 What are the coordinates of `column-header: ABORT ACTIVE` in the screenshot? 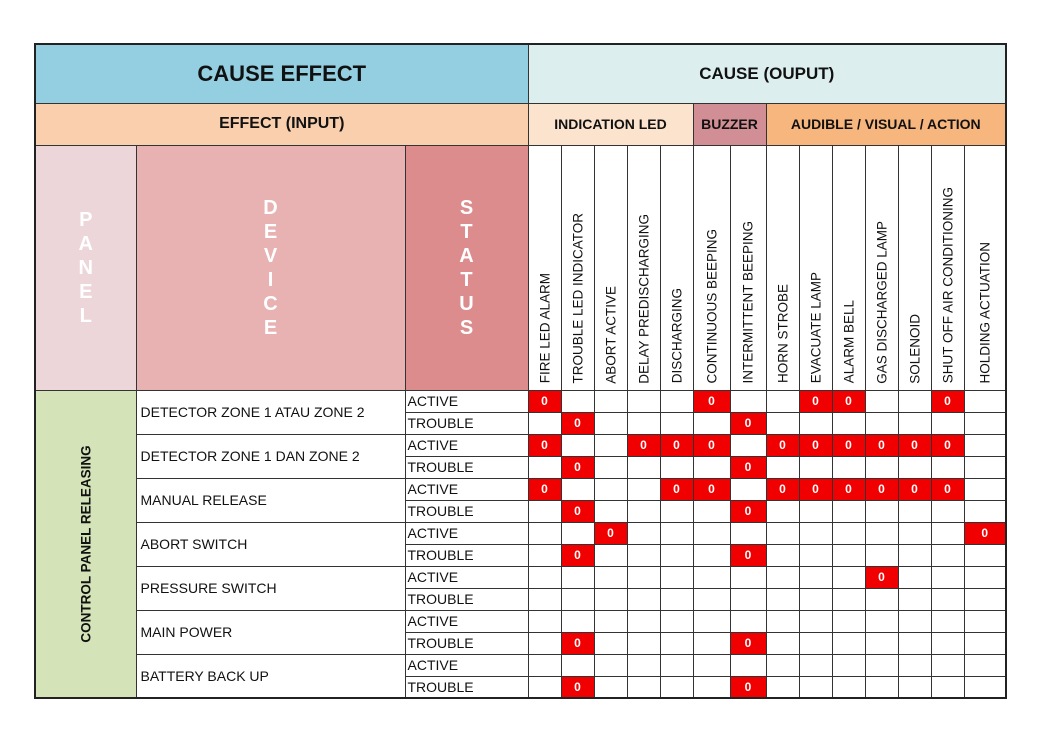 It's located at (610, 267).